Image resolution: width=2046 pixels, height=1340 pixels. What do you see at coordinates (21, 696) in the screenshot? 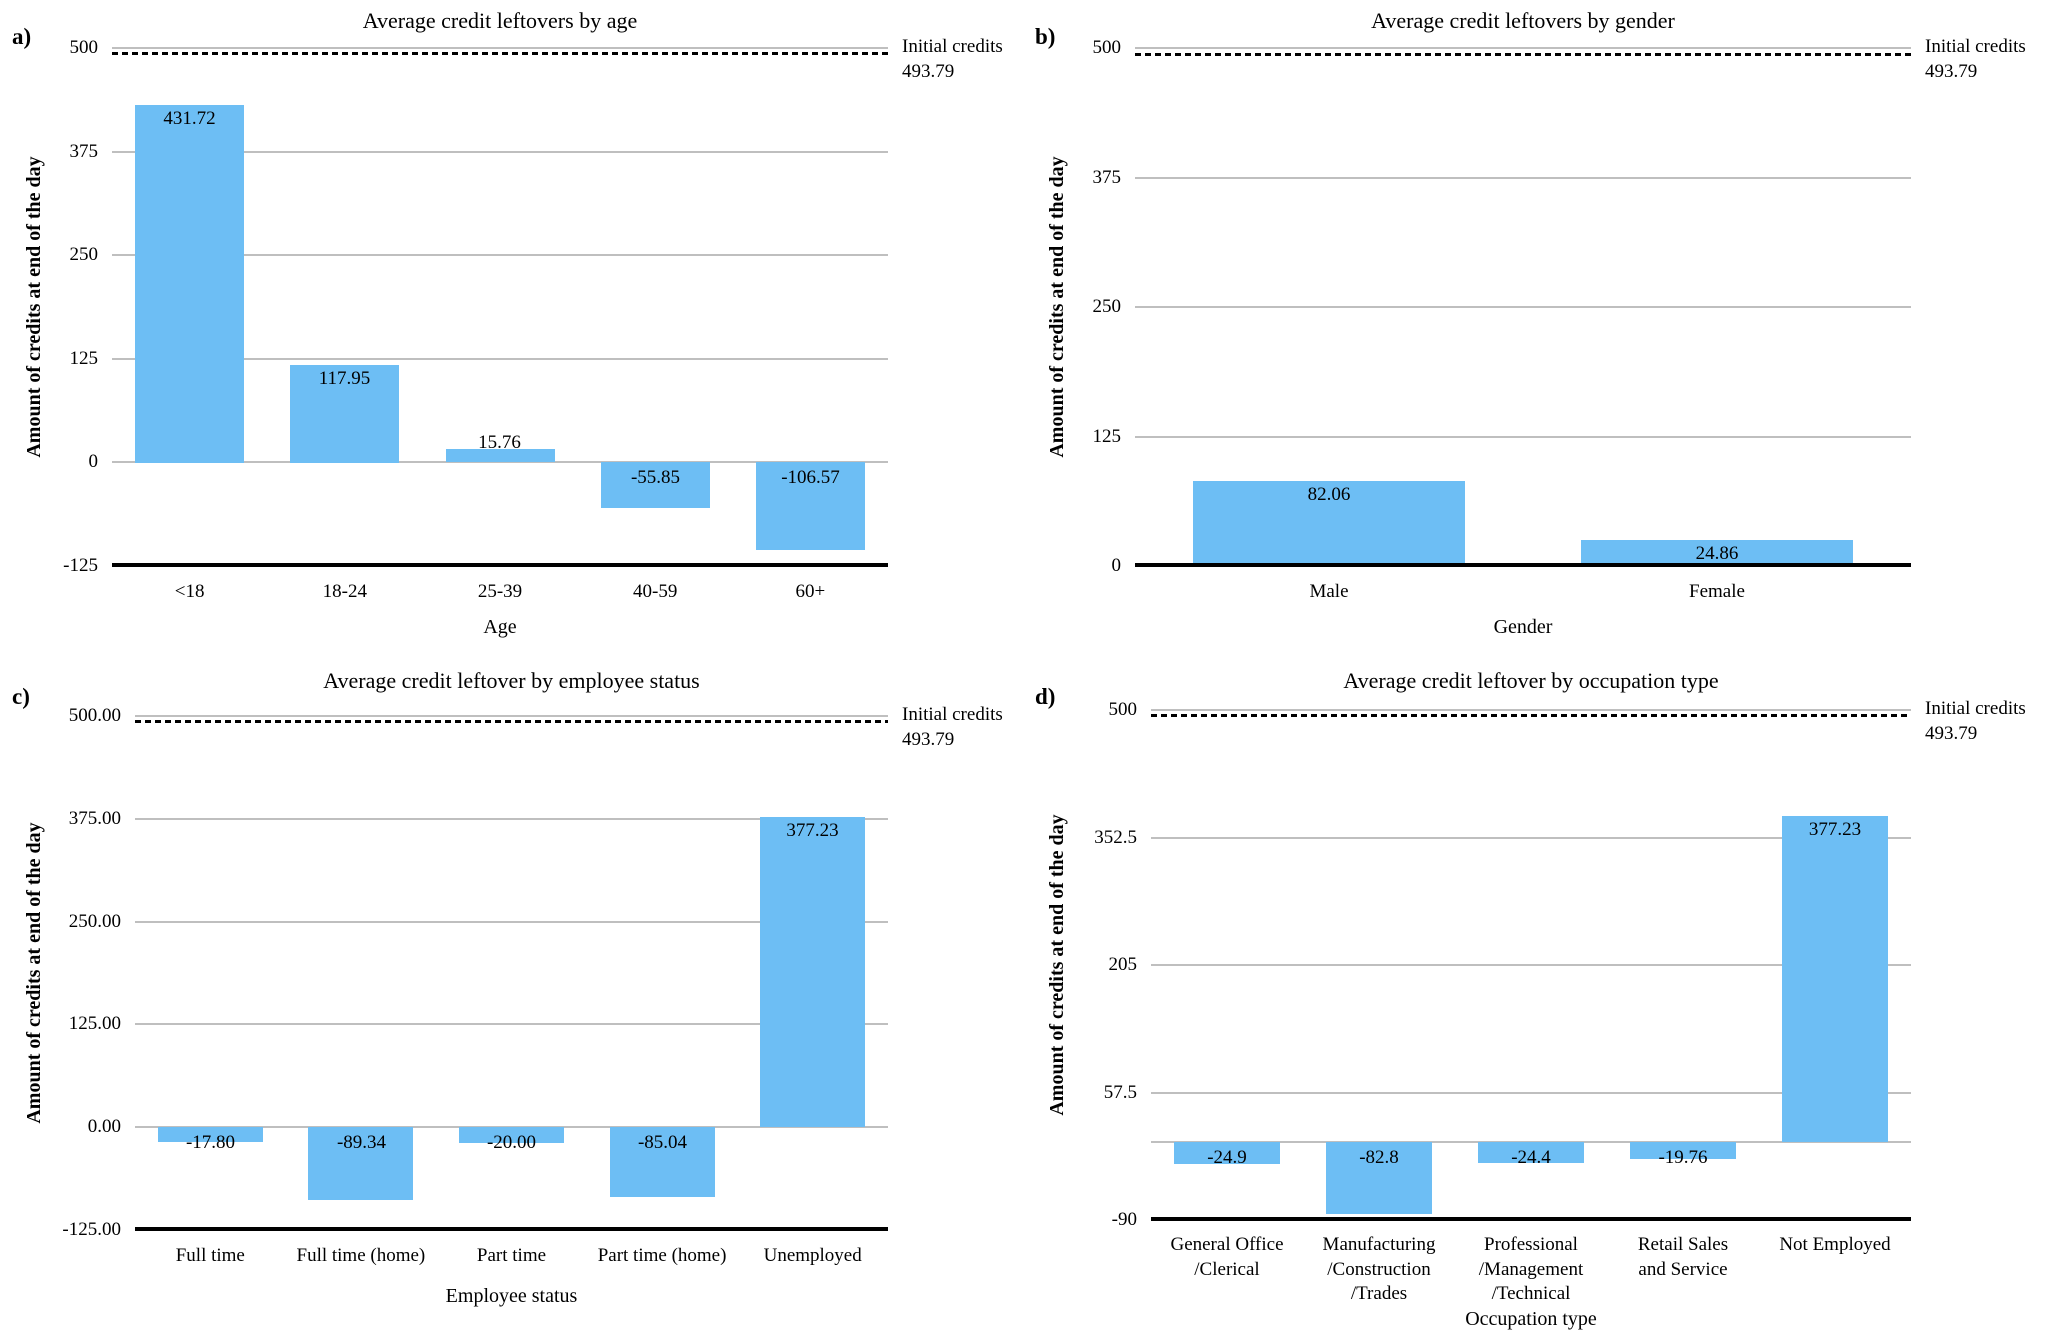
I see `panel-letter-c: c)` at bounding box center [21, 696].